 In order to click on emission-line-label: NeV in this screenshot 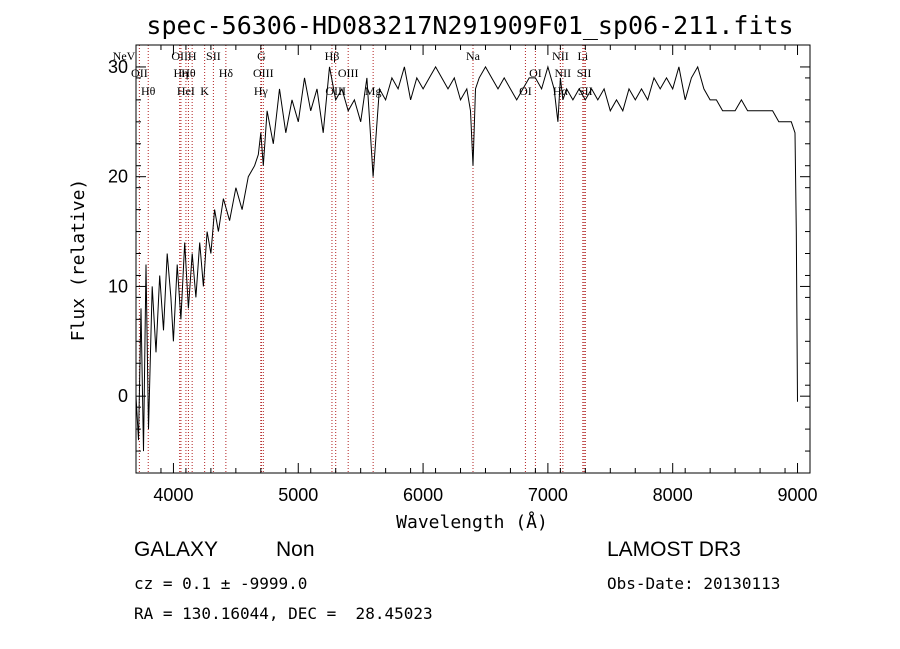, I will do `click(124, 56)`.